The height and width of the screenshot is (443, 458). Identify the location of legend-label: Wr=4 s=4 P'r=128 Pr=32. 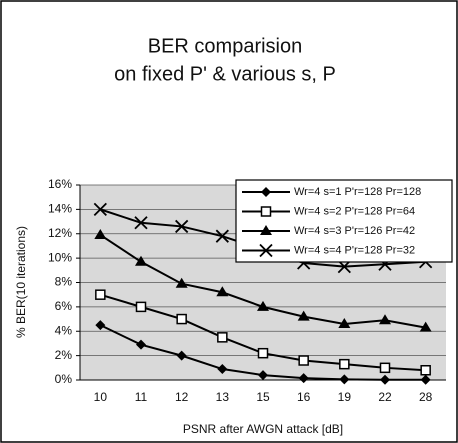
(354, 250).